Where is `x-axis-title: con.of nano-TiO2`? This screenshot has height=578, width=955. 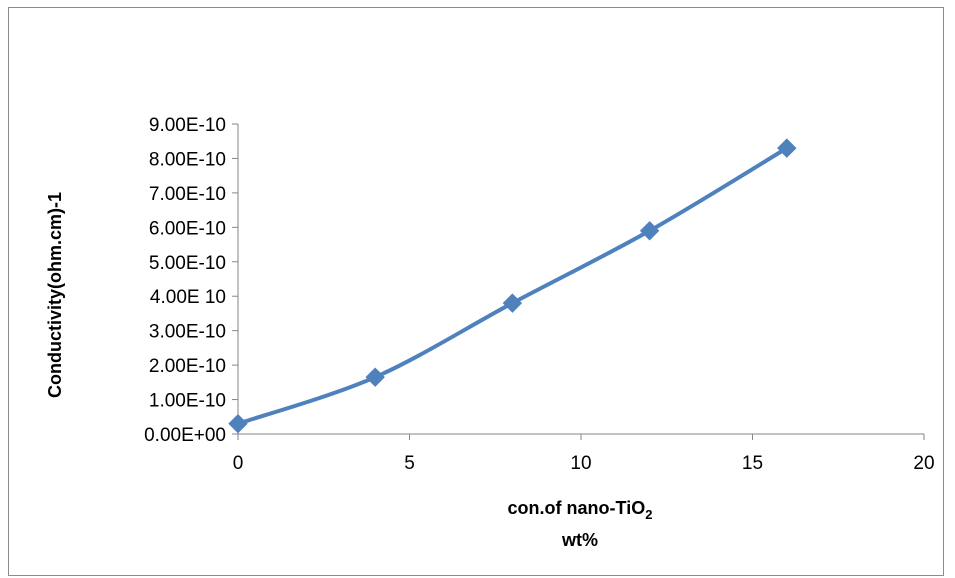 x-axis-title: con.of nano-TiO2 is located at coordinates (580, 510).